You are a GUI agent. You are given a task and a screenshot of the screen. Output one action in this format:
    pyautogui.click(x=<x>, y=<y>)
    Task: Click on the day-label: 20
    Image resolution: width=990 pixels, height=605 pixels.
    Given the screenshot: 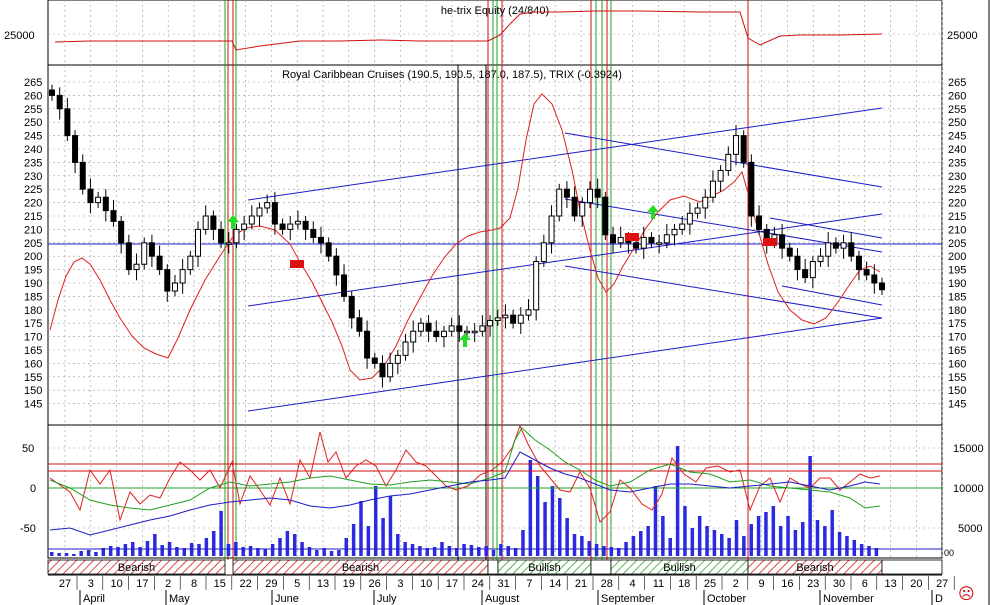 What is the action you would take?
    pyautogui.click(x=916, y=584)
    